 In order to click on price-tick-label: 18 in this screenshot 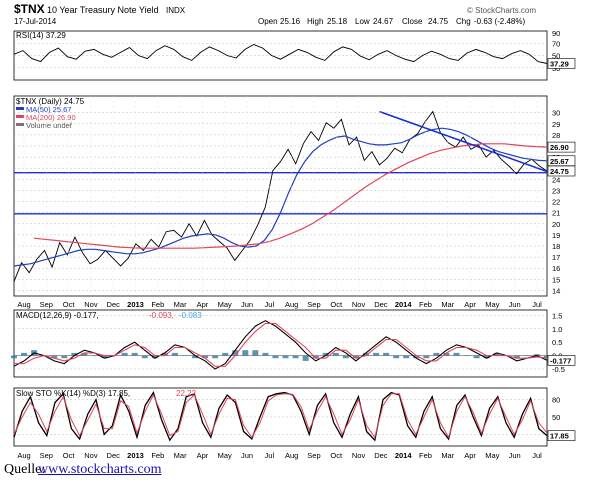, I will do `click(556, 246)`.